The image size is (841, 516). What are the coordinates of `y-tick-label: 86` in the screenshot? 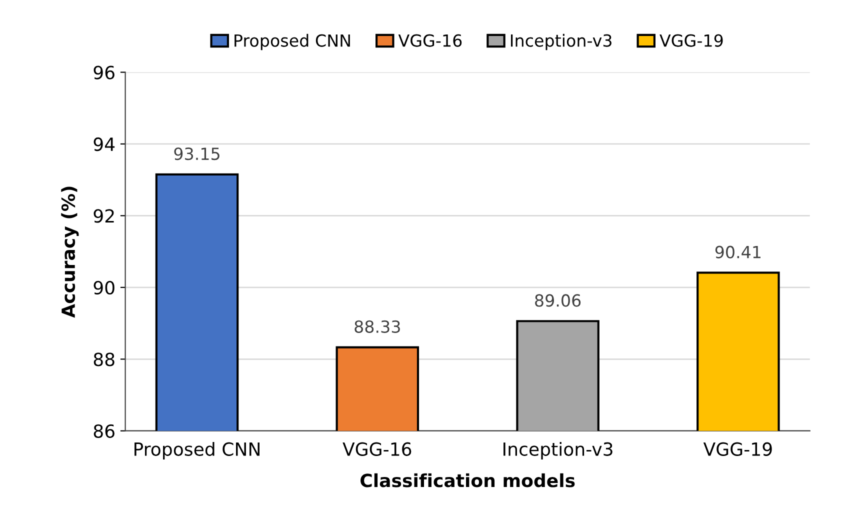 It's located at (104, 431).